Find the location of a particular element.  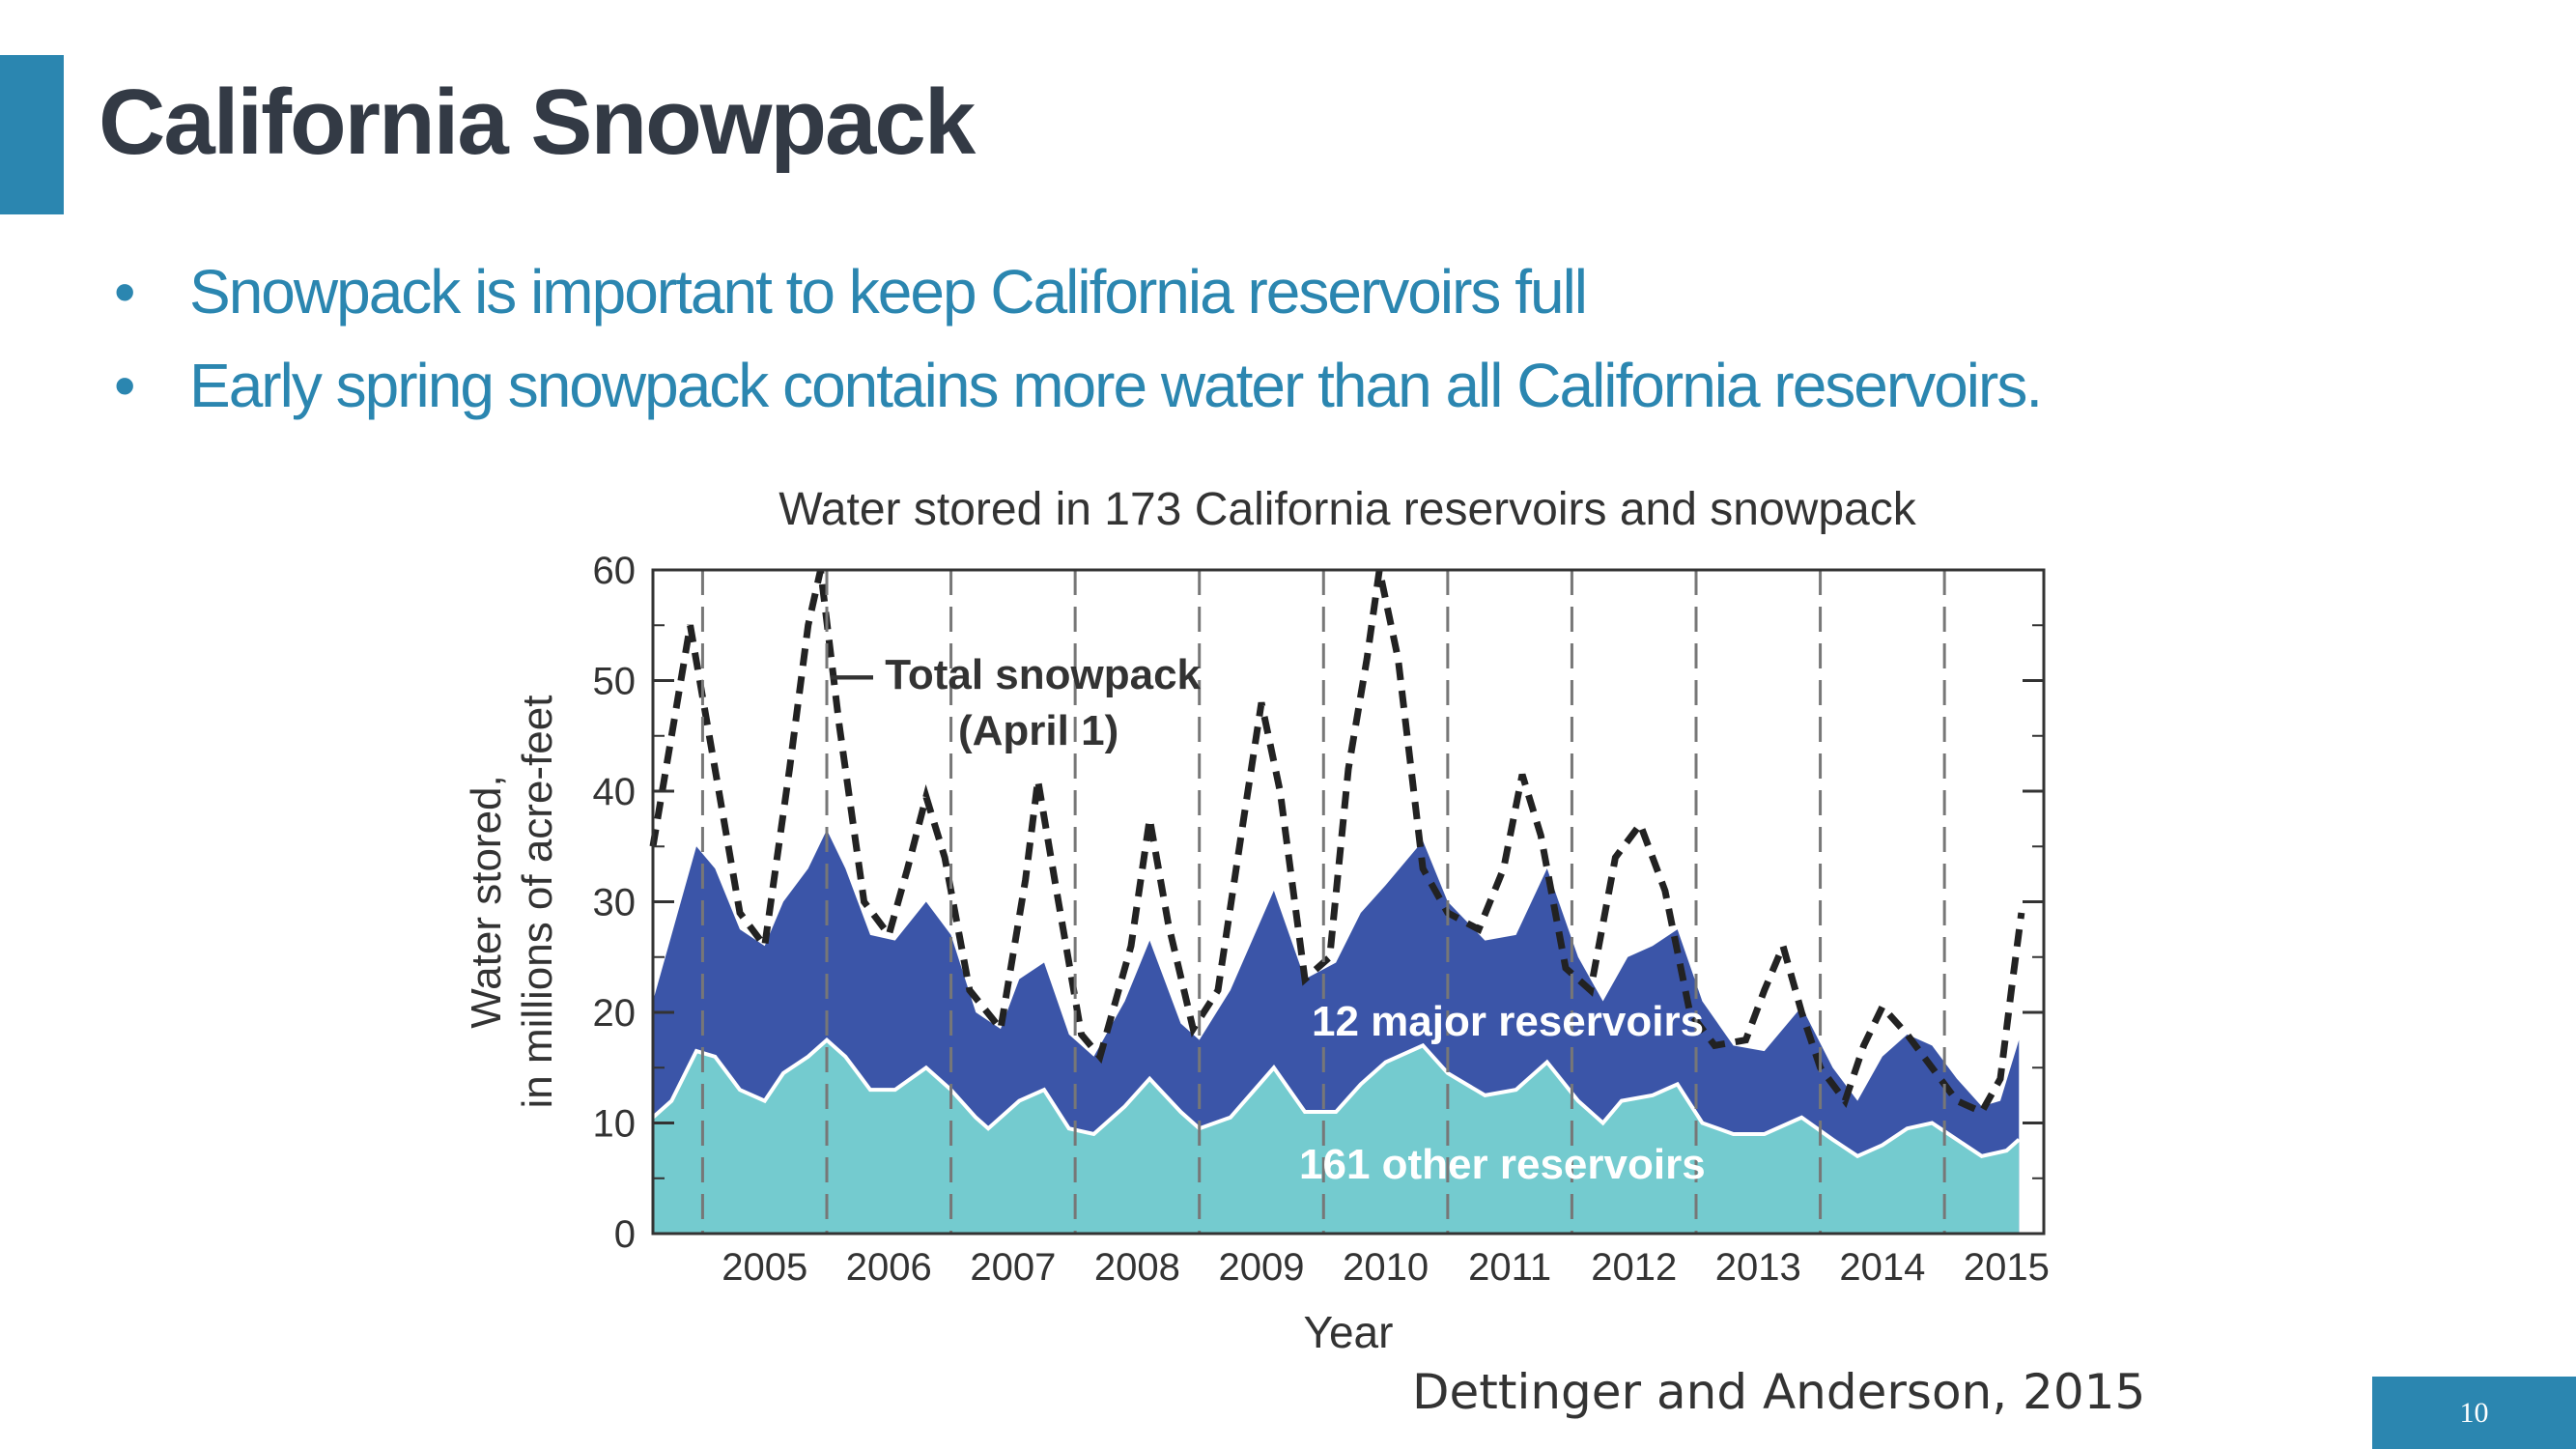

page-number: 10 is located at coordinates (2474, 1412).